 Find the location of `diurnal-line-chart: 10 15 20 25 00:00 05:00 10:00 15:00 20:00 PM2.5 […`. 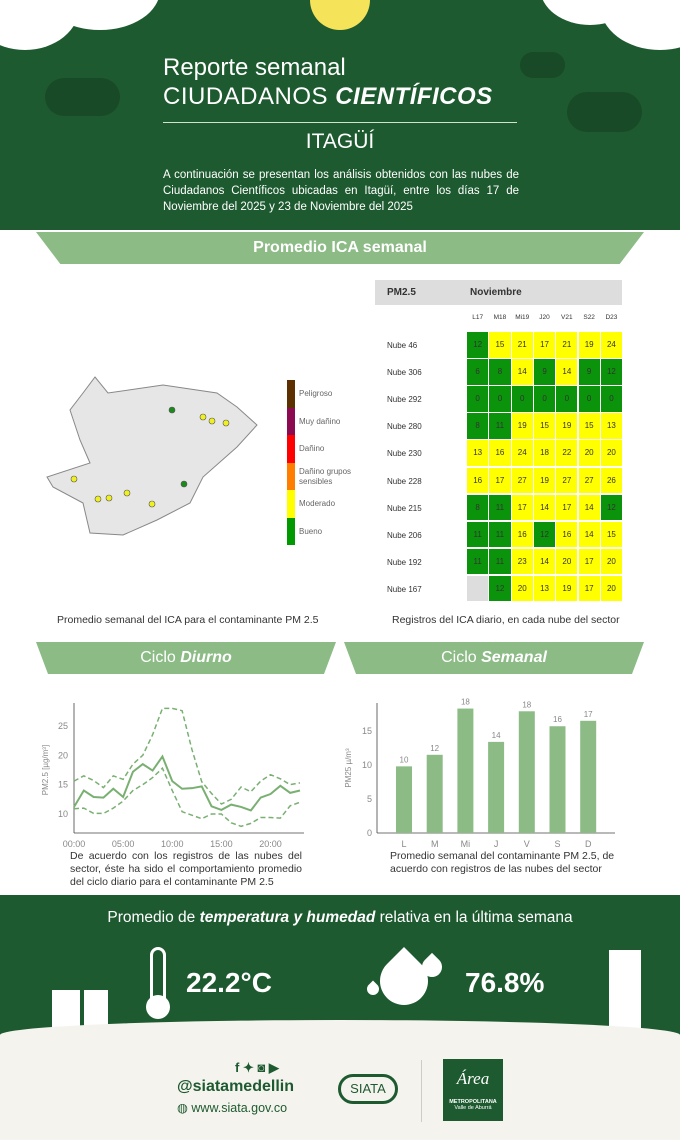

diurnal-line-chart: 10 15 20 25 00:00 05:00 10:00 15:00 20:00 PM2.5 [… is located at coordinates (172, 776).